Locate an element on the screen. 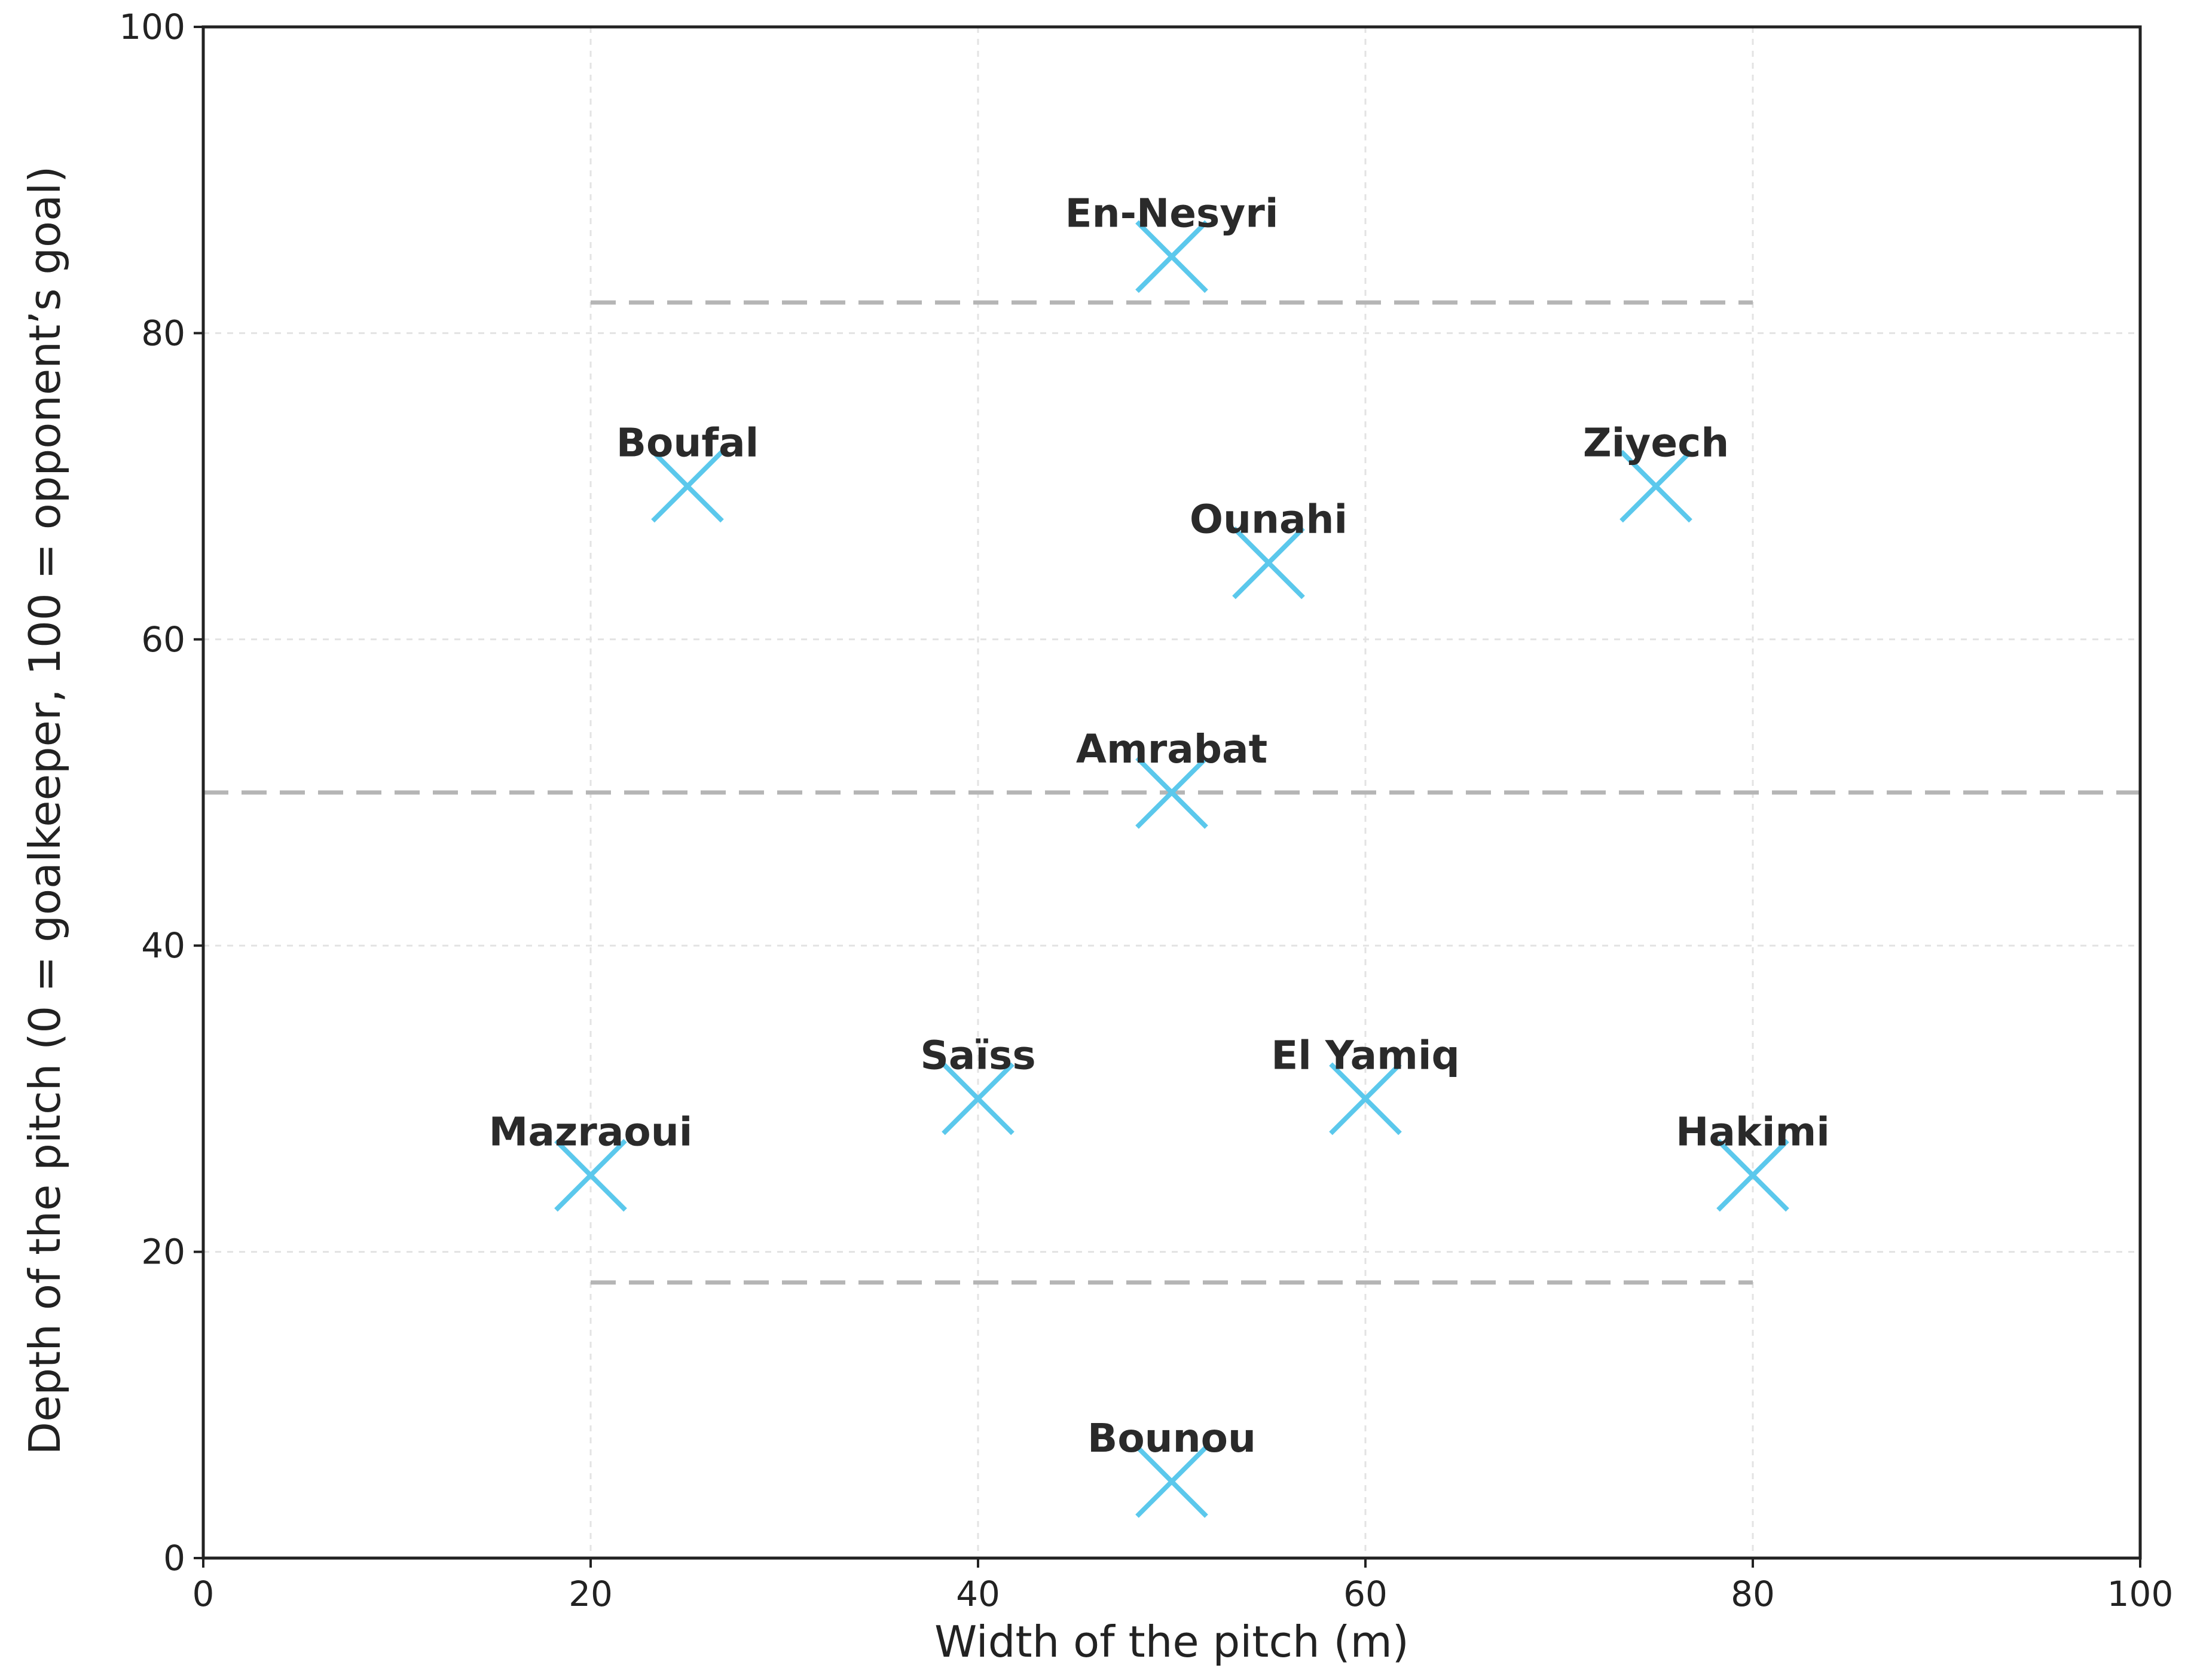 The height and width of the screenshot is (1680, 2194). y-tick-label-40: 40 is located at coordinates (163, 946).